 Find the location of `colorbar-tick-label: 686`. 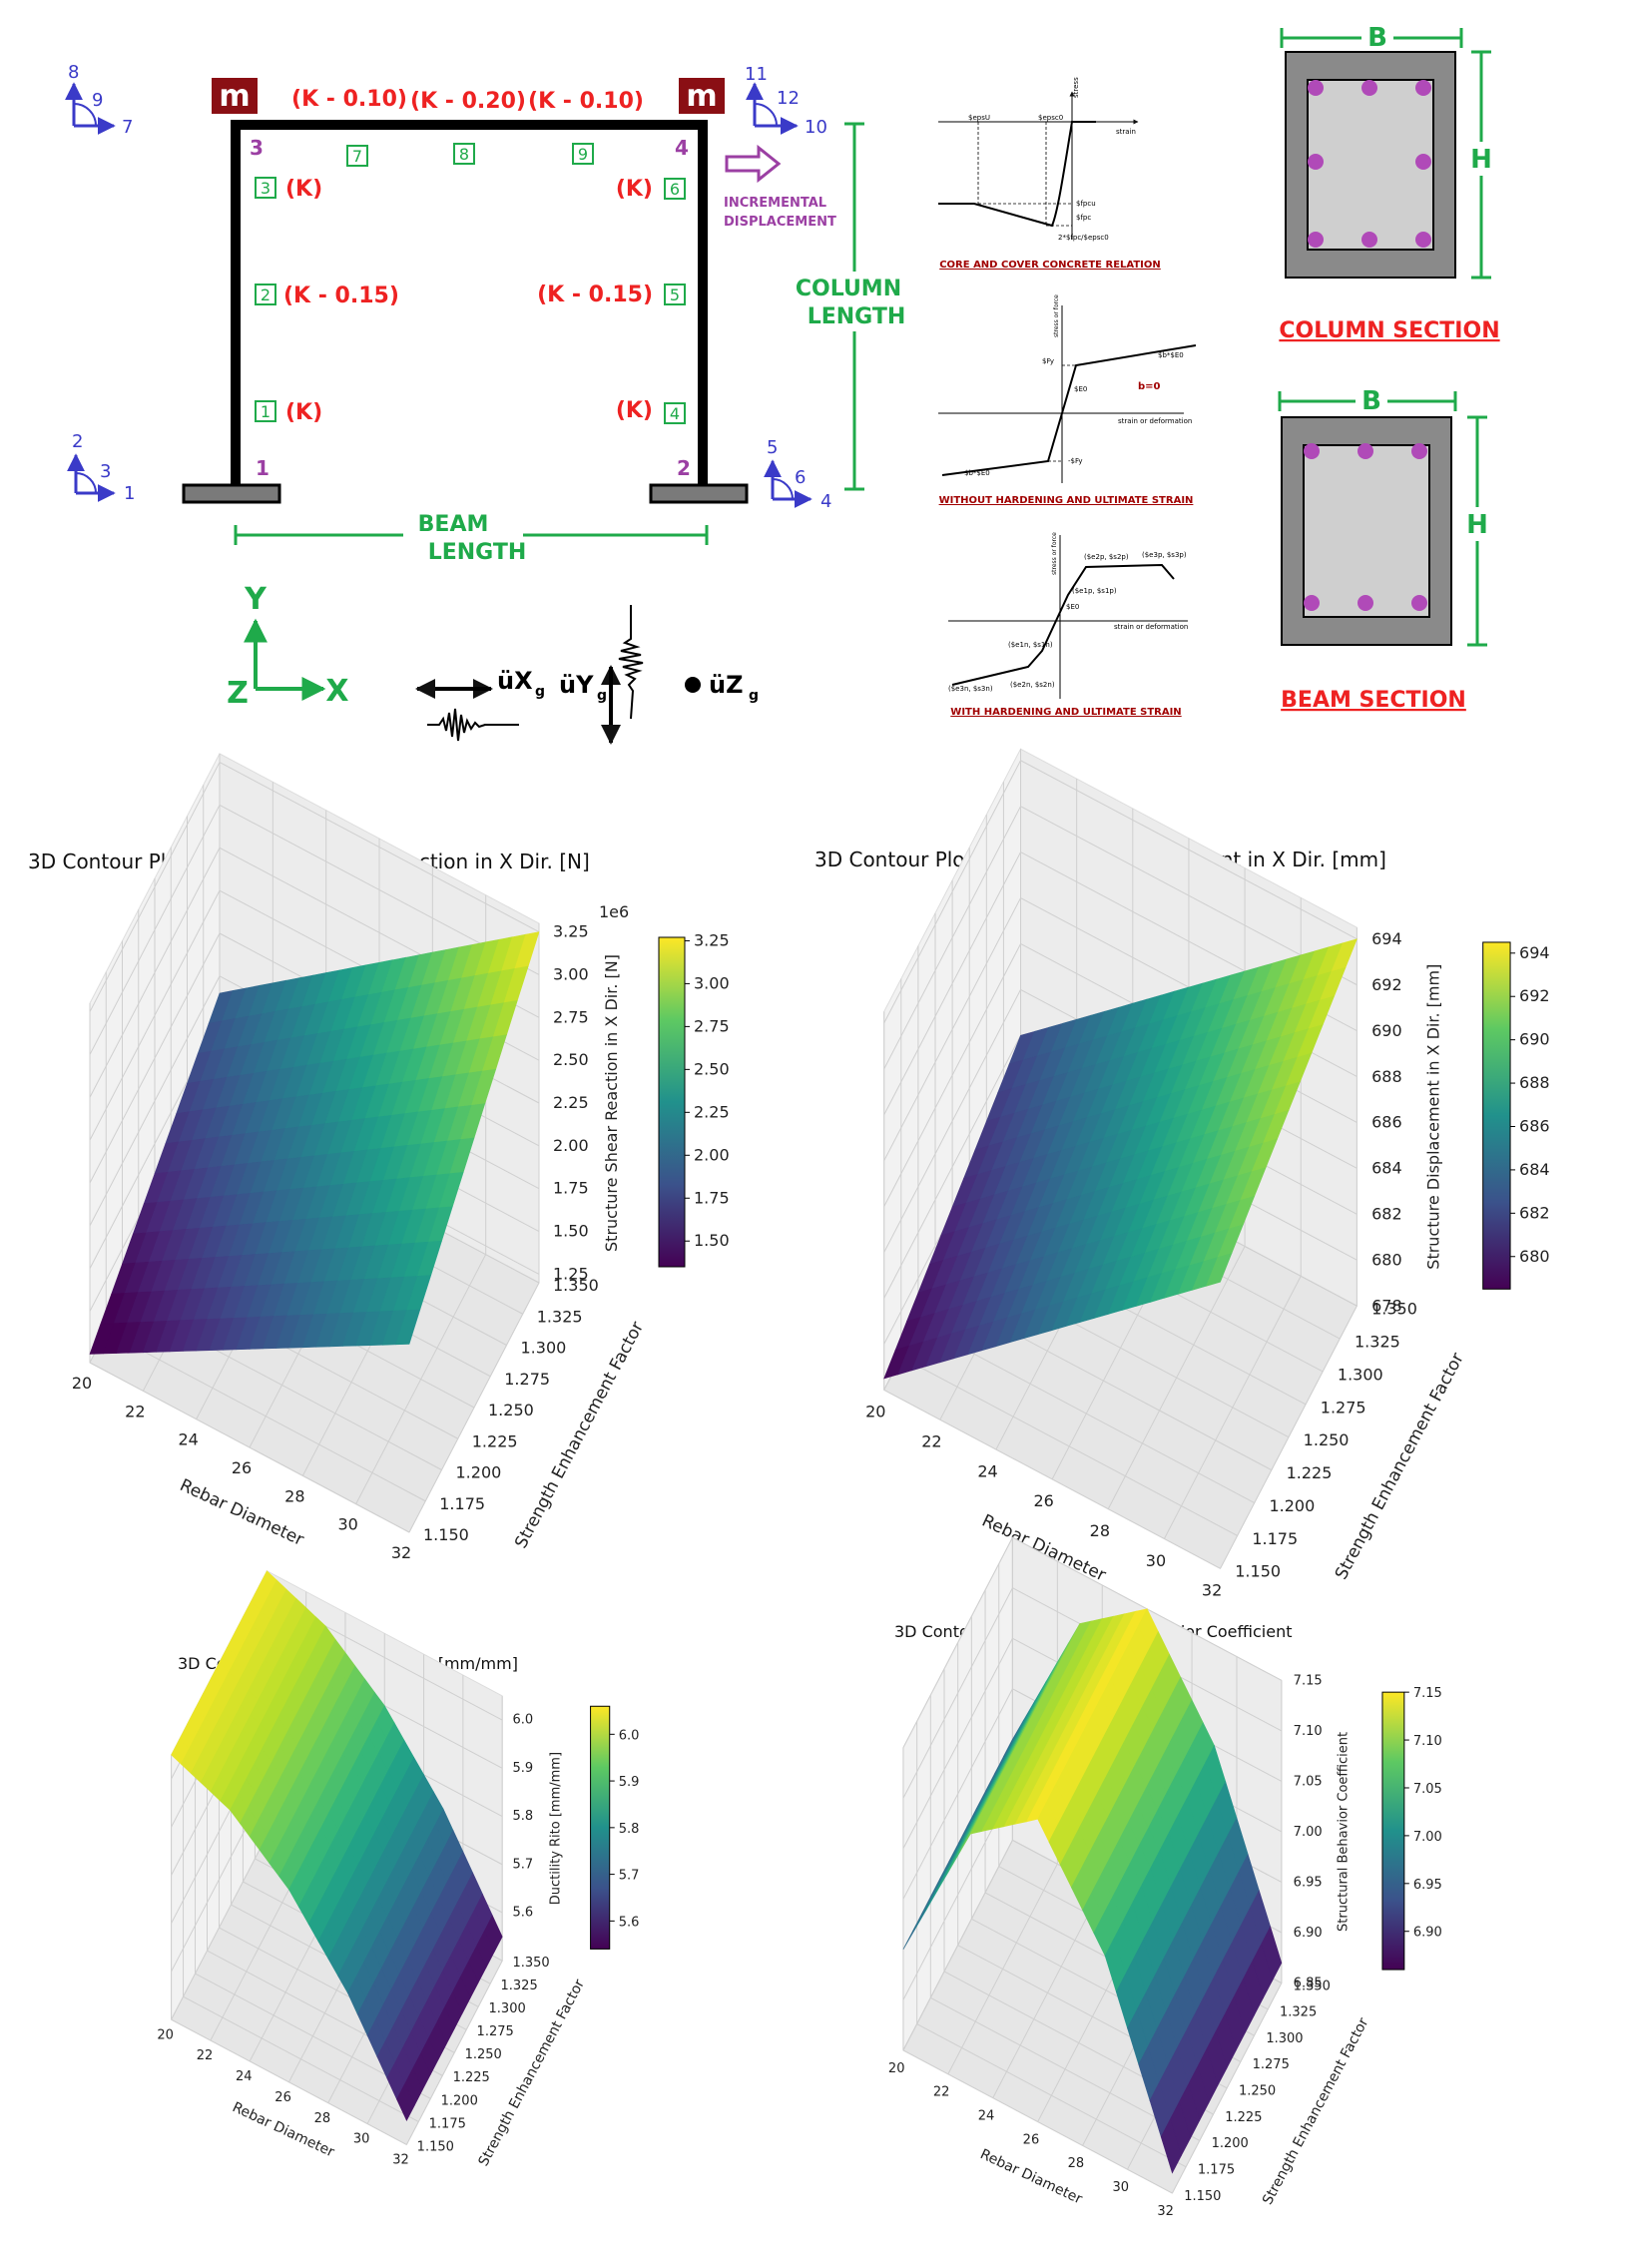

colorbar-tick-label: 686 is located at coordinates (1535, 1125).